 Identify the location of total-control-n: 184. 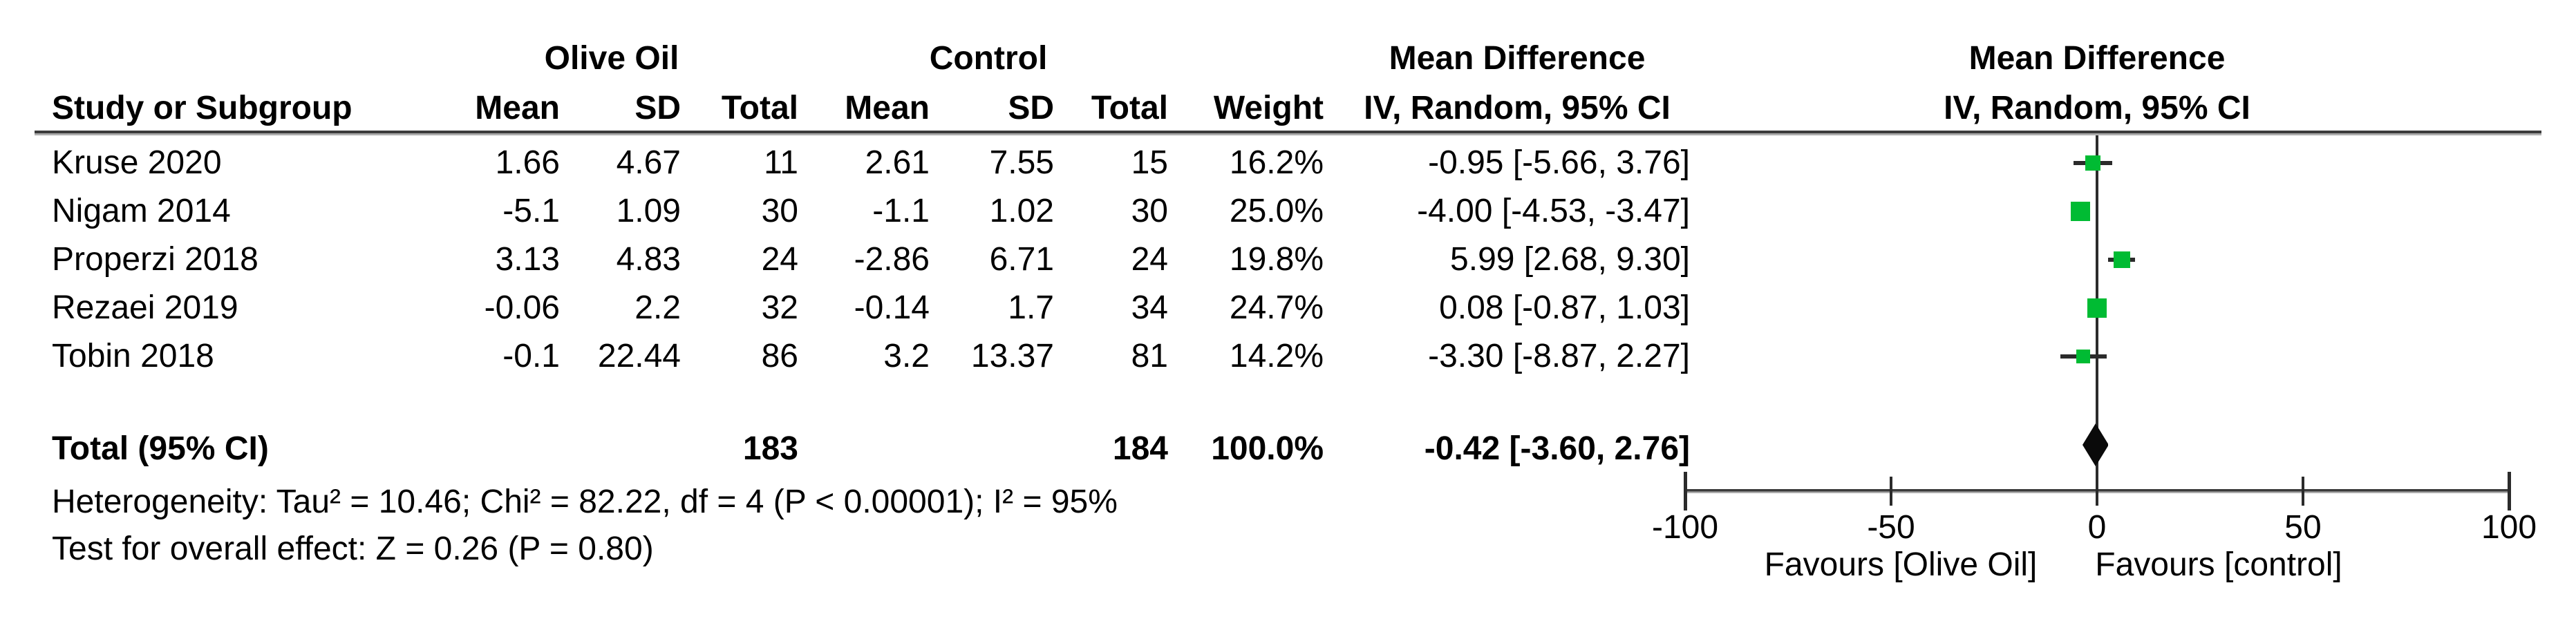
(1140, 448).